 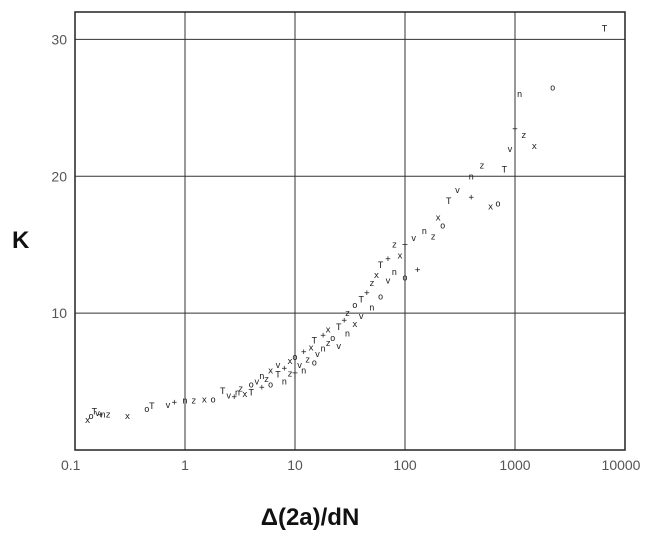 I want to click on y-tick-label: 30, so click(x=59, y=39).